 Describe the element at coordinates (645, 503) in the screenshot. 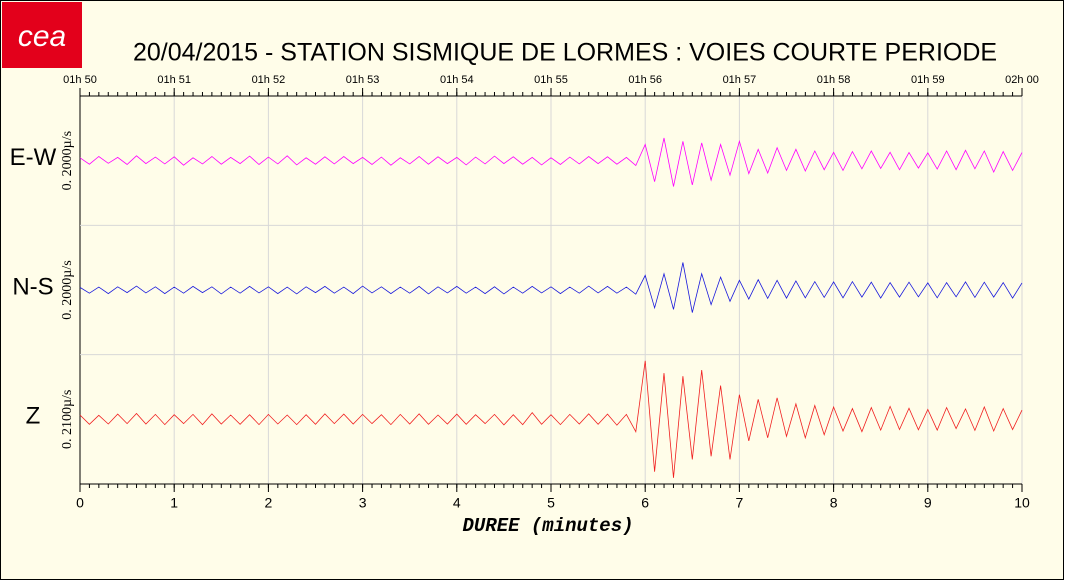

I see `x-tick-label: 6` at that location.